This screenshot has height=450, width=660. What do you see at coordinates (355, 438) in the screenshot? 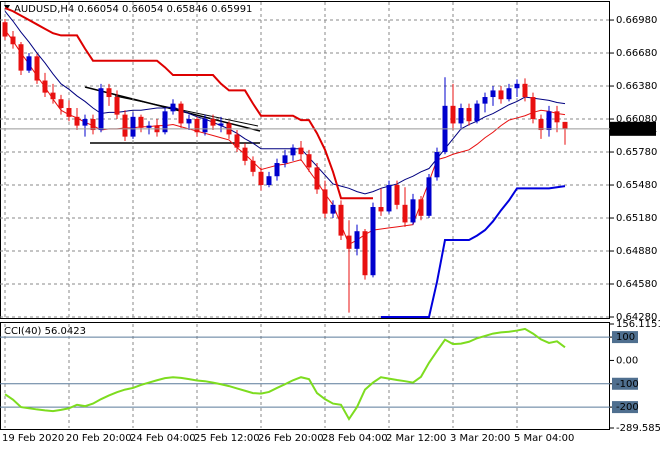
I see `x-tick-label: 28 Feb 04:00` at bounding box center [355, 438].